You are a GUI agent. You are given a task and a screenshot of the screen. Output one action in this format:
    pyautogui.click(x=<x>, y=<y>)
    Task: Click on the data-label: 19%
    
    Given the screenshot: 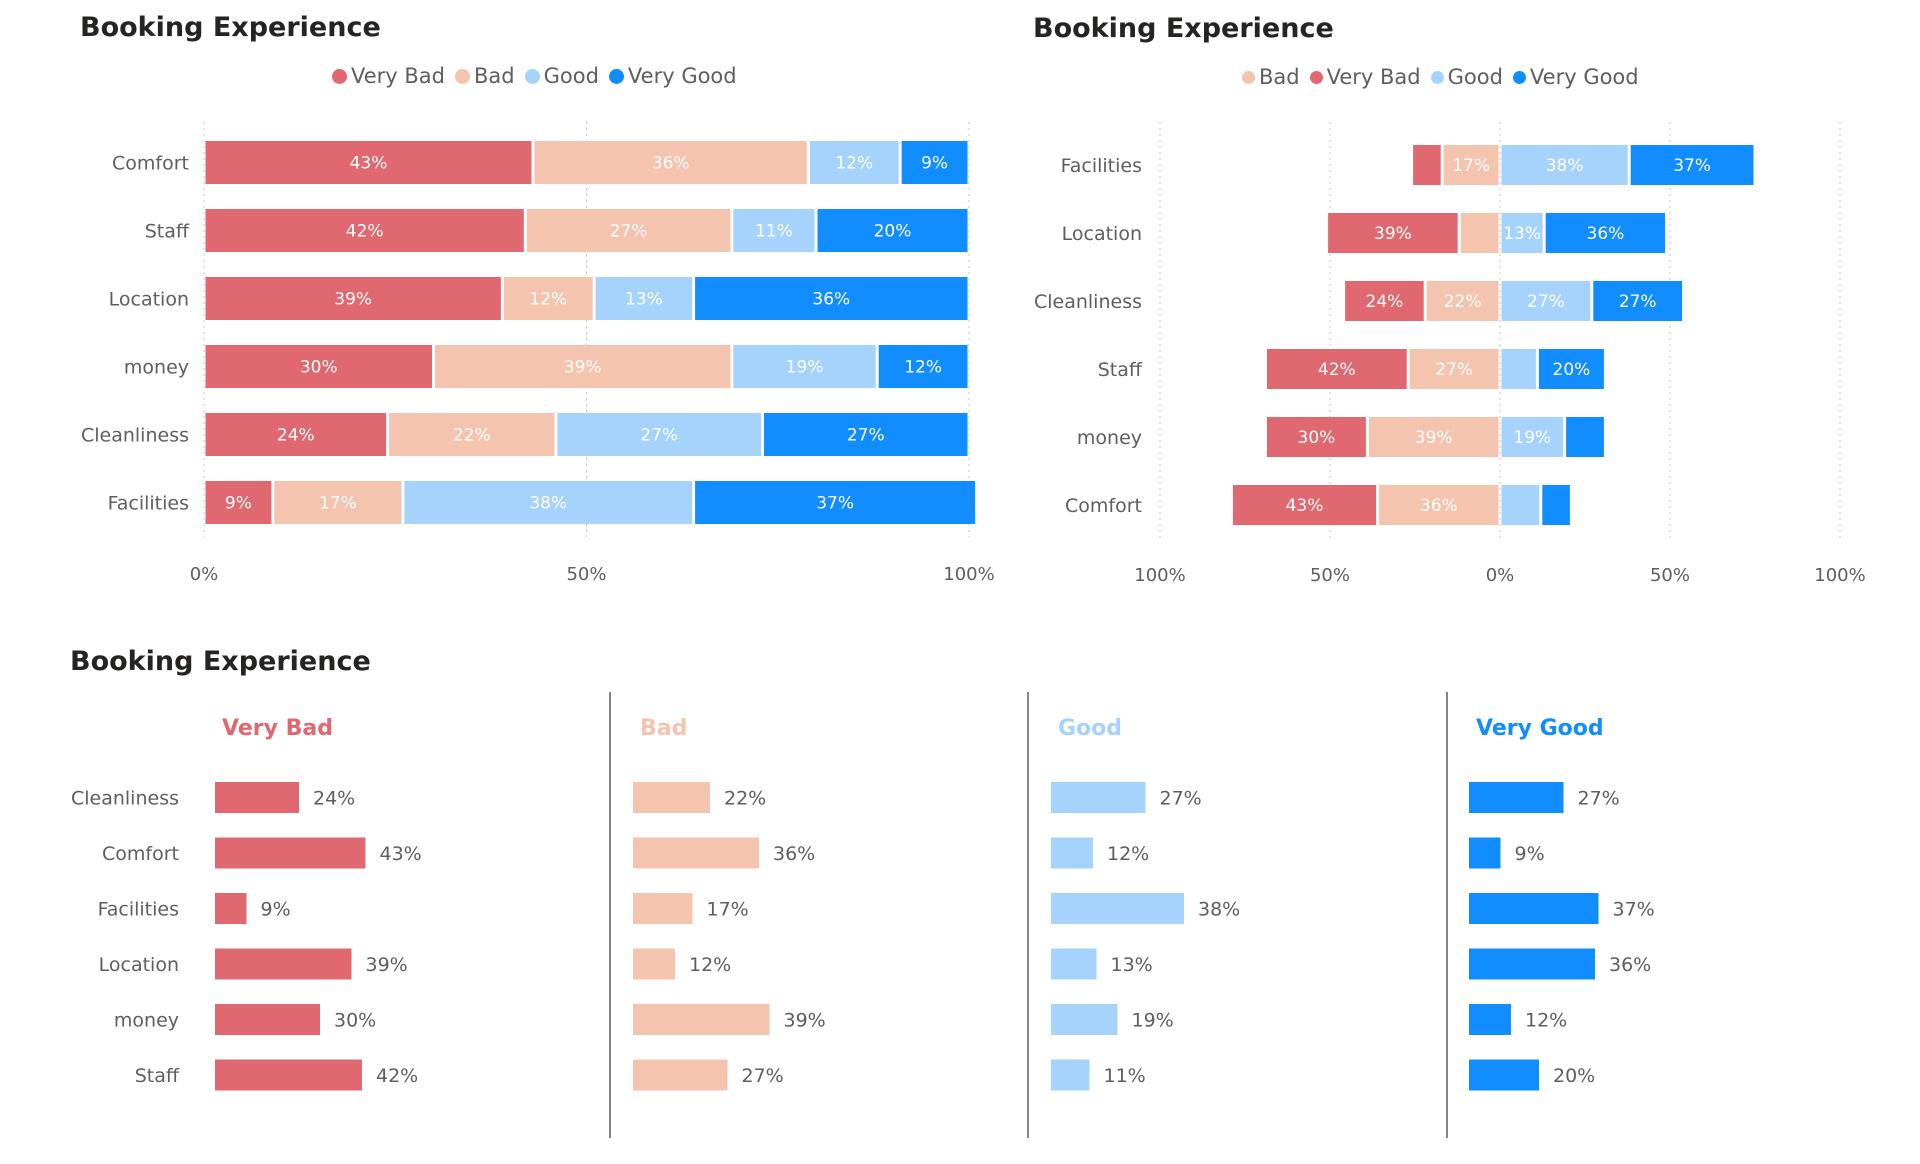 What is the action you would take?
    pyautogui.click(x=805, y=368)
    